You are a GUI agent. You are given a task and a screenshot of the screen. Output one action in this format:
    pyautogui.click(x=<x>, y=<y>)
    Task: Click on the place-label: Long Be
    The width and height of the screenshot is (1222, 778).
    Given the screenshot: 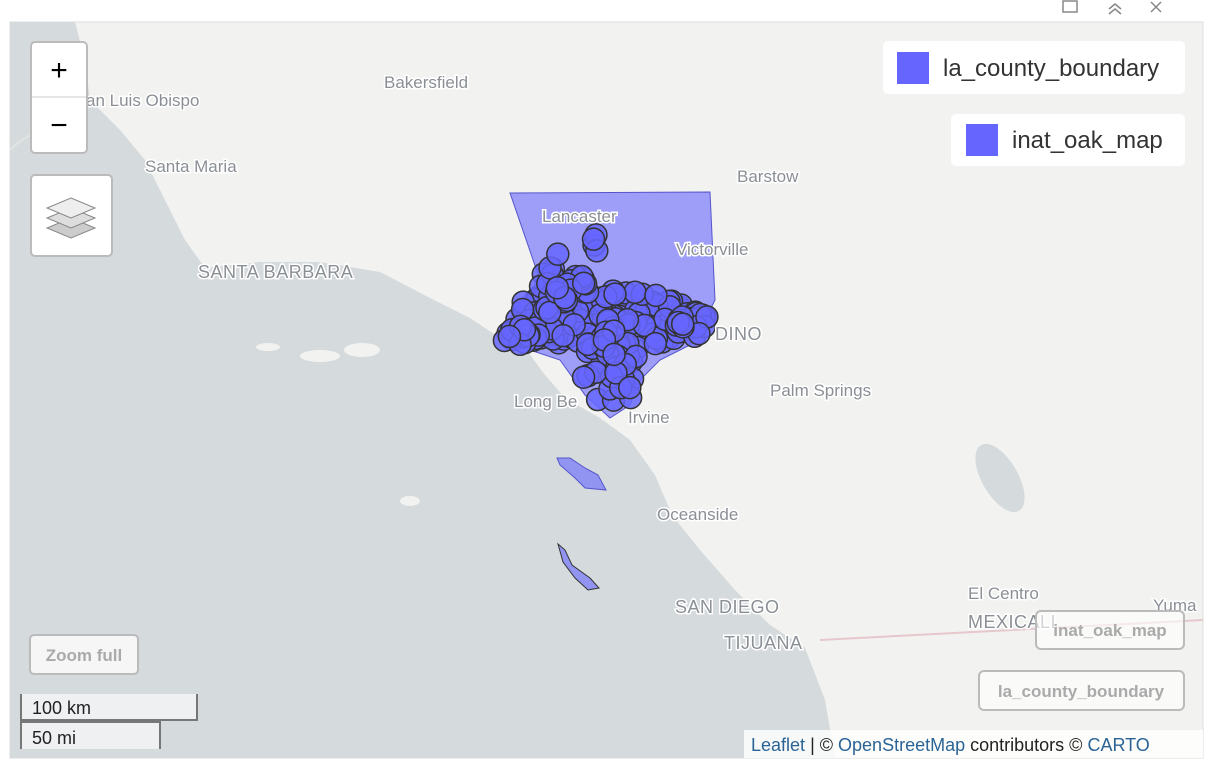 What is the action you would take?
    pyautogui.click(x=545, y=401)
    